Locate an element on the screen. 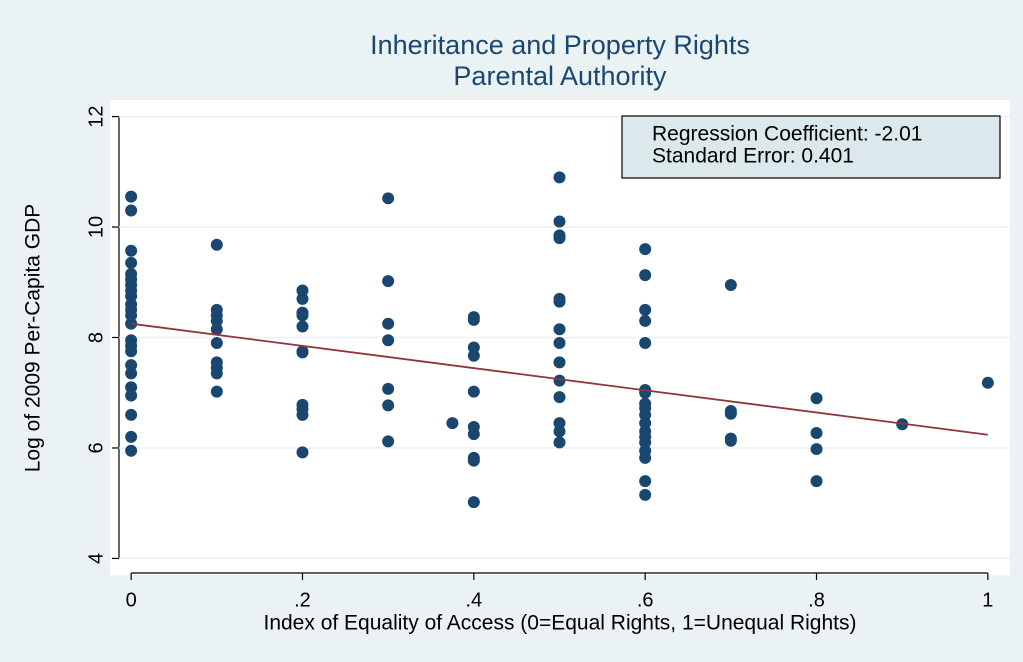 The image size is (1023, 662). x-tick-label: .4 is located at coordinates (473, 600).